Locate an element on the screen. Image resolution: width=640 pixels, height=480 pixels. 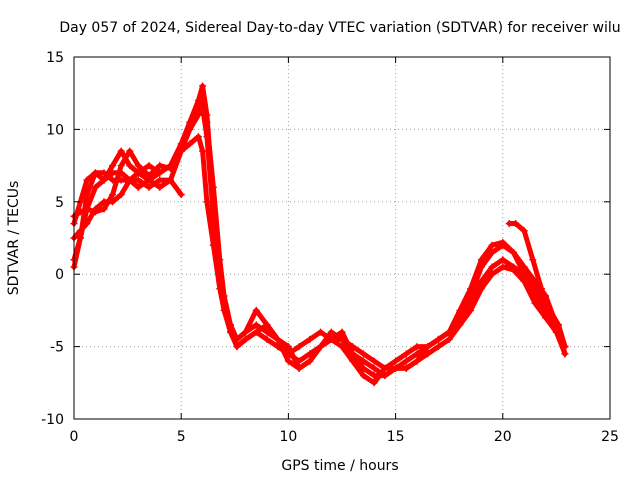
y-tick-label: 0 is located at coordinates (59, 275).